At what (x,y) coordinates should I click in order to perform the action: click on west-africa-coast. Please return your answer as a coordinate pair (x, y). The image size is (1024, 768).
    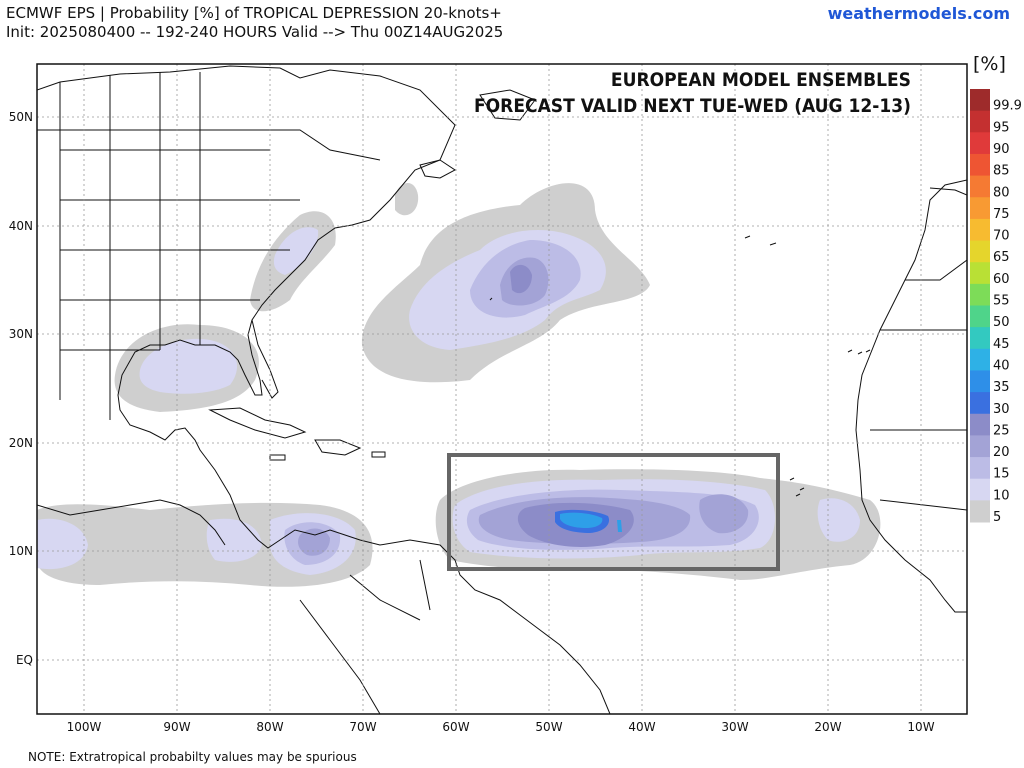
    Looking at the image, I should click on (911, 396).